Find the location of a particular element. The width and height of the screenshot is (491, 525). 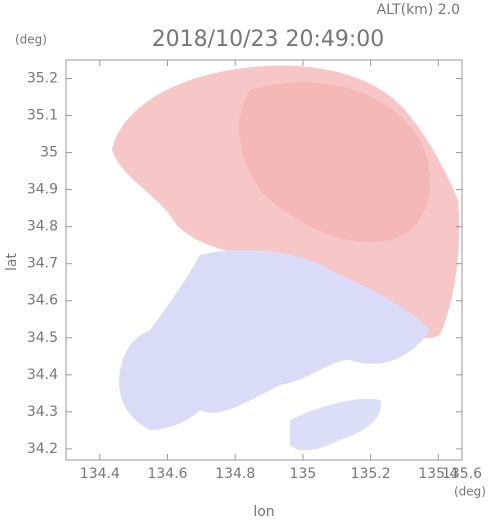

altitude: ALT(km) 2.0 is located at coordinates (418, 10).